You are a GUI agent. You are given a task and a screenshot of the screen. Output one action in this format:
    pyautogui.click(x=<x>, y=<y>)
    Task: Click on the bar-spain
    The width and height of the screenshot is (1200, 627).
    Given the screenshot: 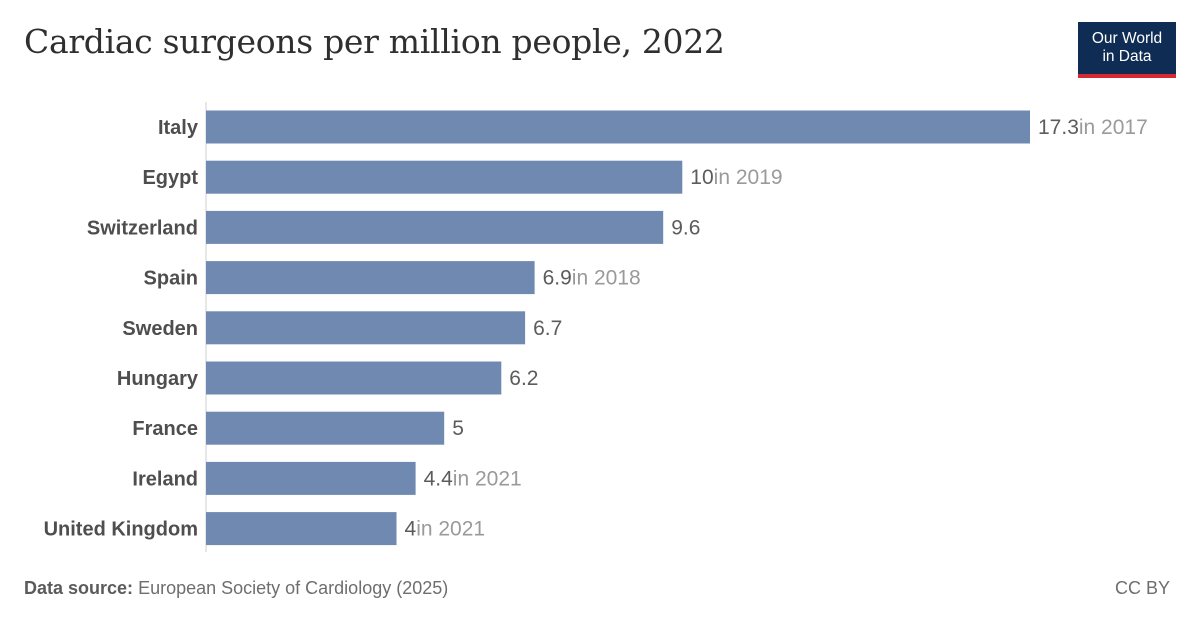 What is the action you would take?
    pyautogui.click(x=370, y=278)
    